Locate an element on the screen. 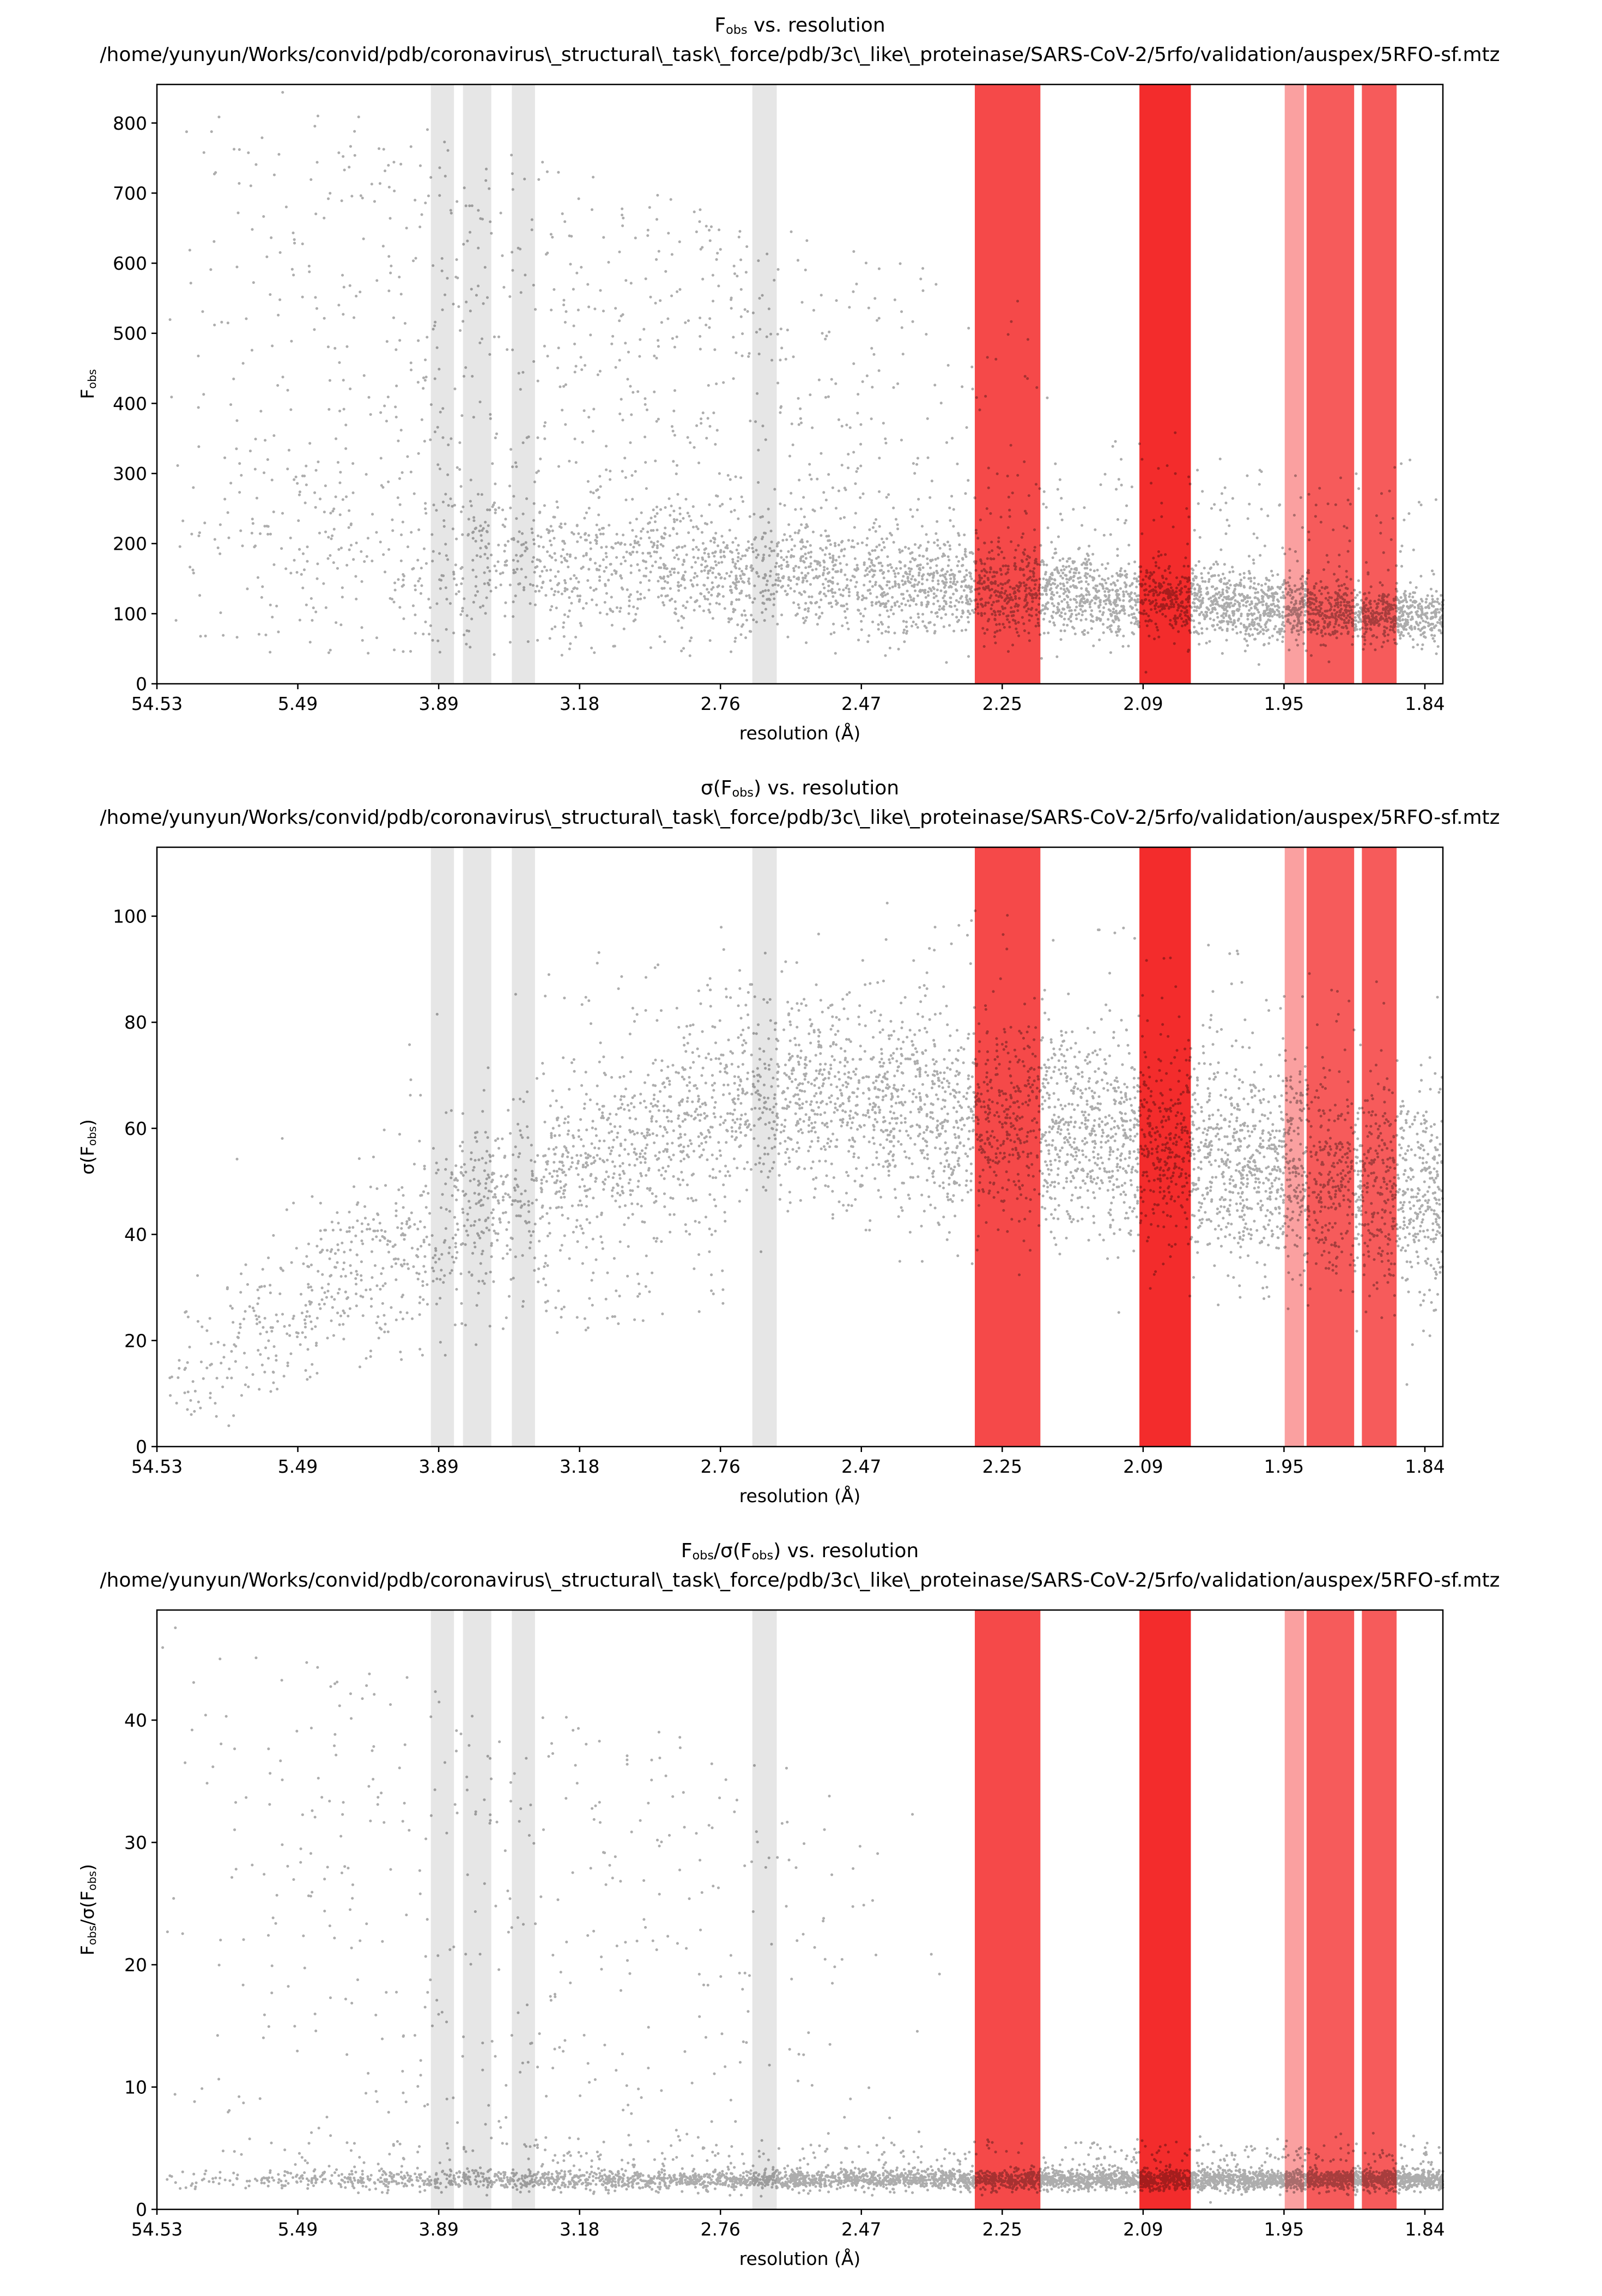 This screenshot has width=1602, height=2296. y-tick-label: 500 is located at coordinates (130, 333).